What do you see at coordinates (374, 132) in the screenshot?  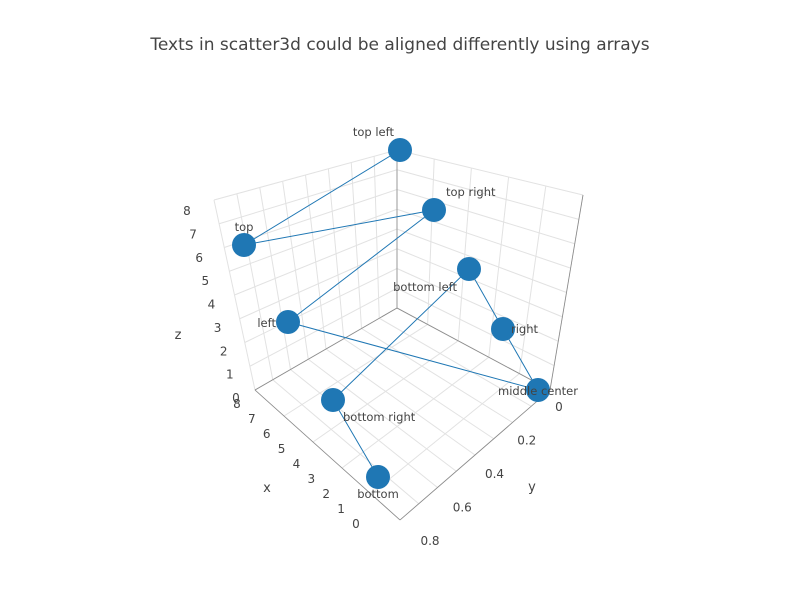 I see `data-point-label: top left` at bounding box center [374, 132].